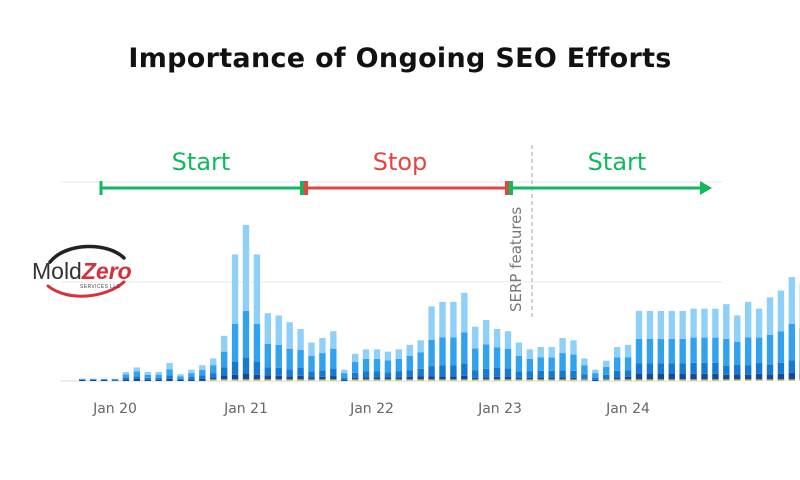 The width and height of the screenshot is (800, 480). What do you see at coordinates (511, 188) in the screenshot?
I see `phase-start-2-start-cap` at bounding box center [511, 188].